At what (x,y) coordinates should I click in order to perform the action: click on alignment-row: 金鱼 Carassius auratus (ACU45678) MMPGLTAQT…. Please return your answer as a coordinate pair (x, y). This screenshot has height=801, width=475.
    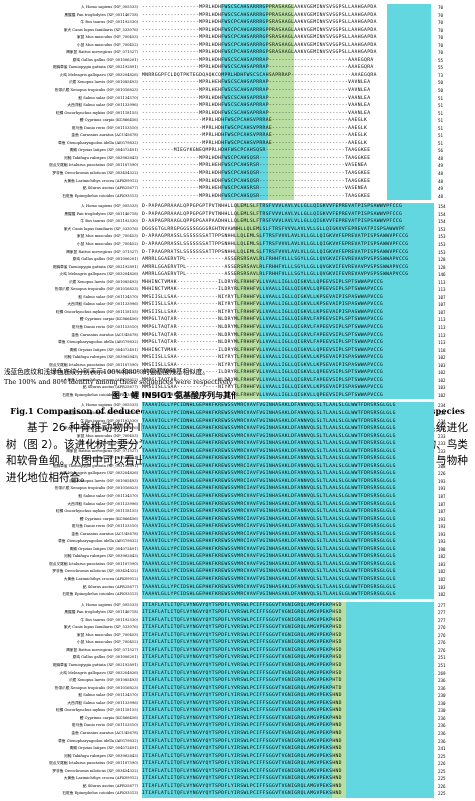
    Looking at the image, I should click on (237, 335).